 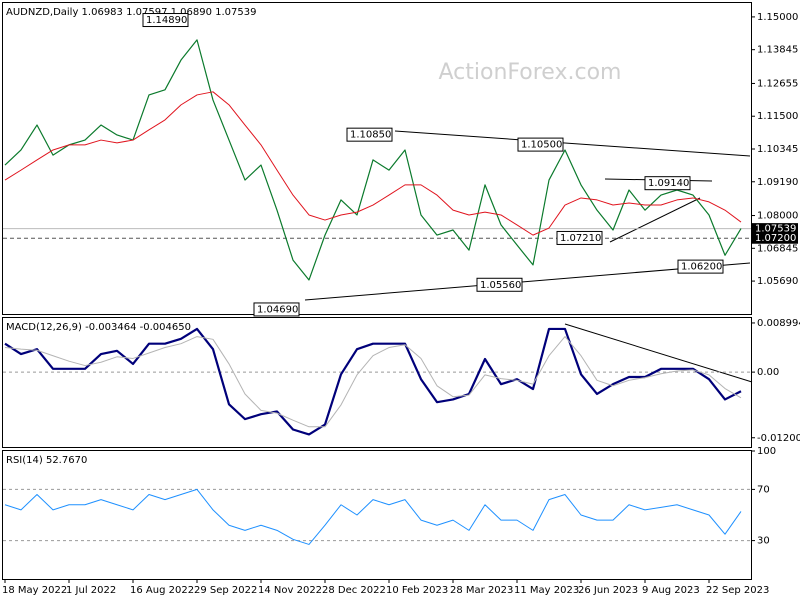 I want to click on x-tick-label: 16 Aug 2022, so click(x=162, y=590).